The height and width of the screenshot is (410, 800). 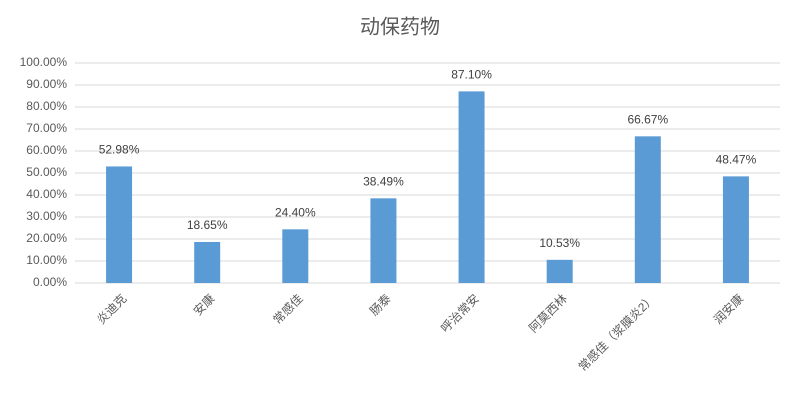 I want to click on y-tick-label: 30.00%, so click(x=46, y=216).